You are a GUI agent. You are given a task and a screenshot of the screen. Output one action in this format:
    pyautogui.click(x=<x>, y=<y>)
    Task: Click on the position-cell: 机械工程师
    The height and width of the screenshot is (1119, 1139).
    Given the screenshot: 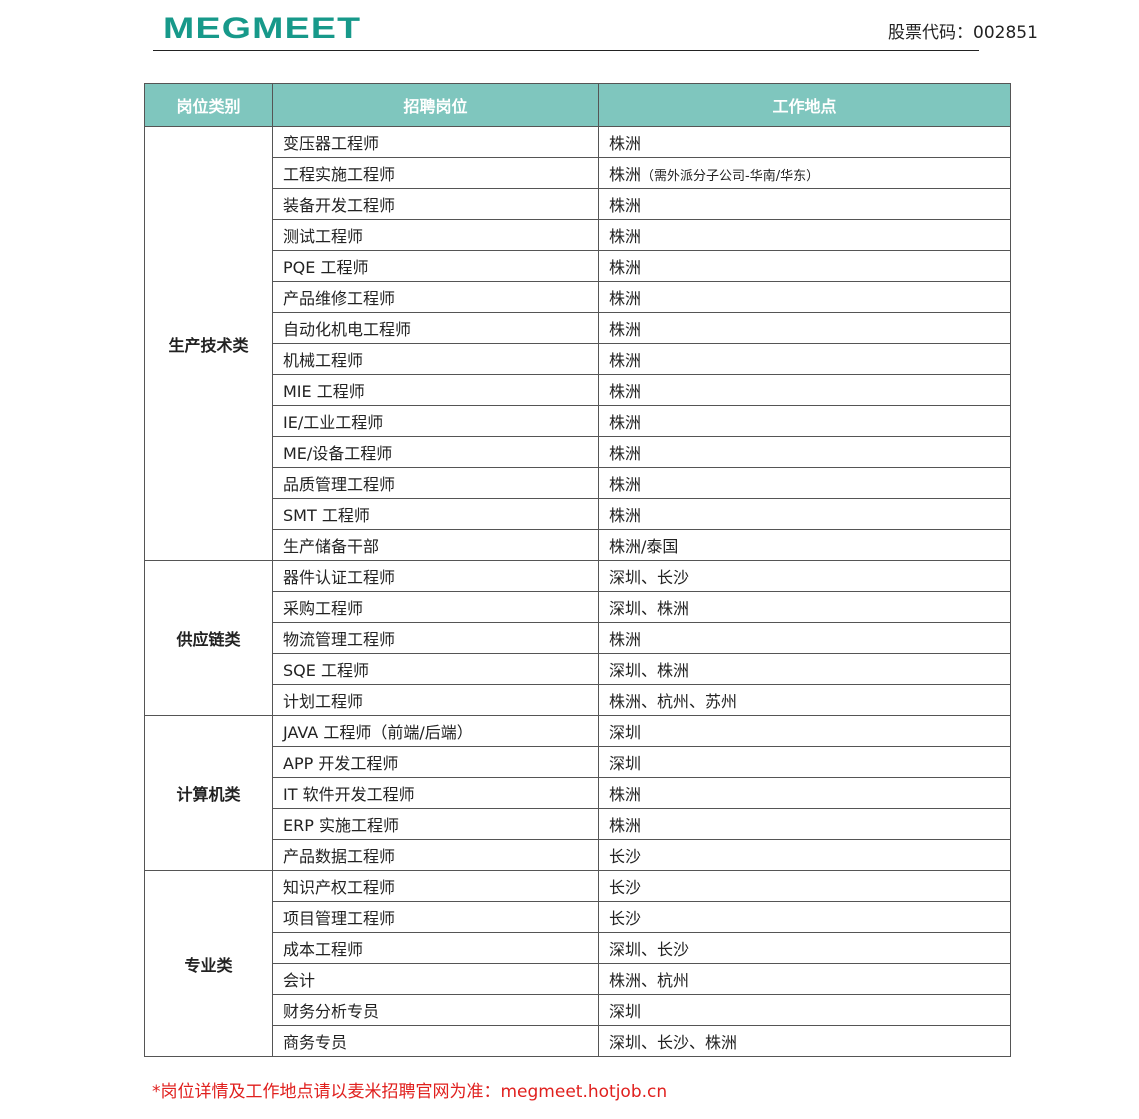 What is the action you would take?
    pyautogui.click(x=435, y=359)
    